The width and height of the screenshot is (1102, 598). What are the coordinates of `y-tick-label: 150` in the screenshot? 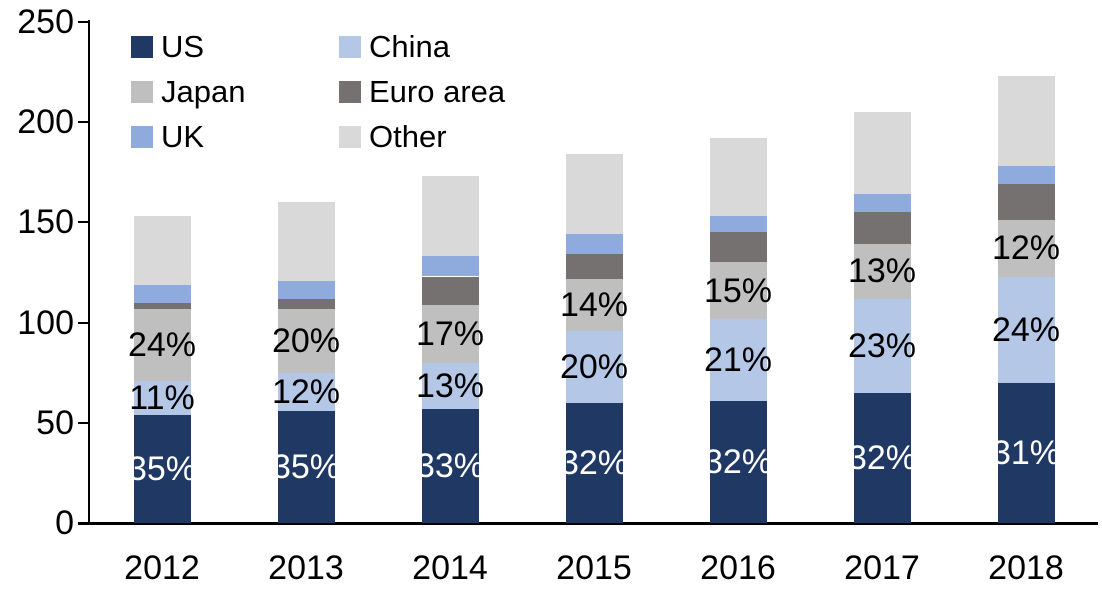 It's located at (45, 222).